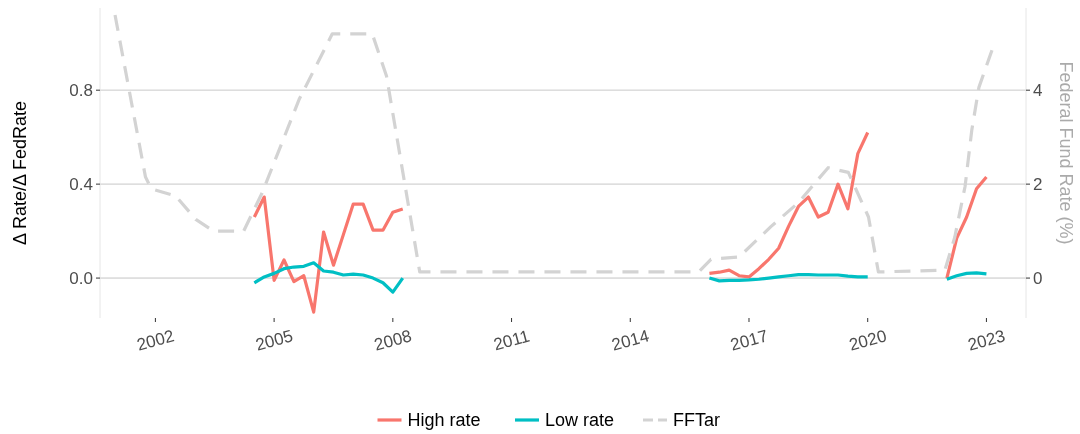  Describe the element at coordinates (1038, 185) in the screenshot. I see `y2-tick-label: 2` at that location.